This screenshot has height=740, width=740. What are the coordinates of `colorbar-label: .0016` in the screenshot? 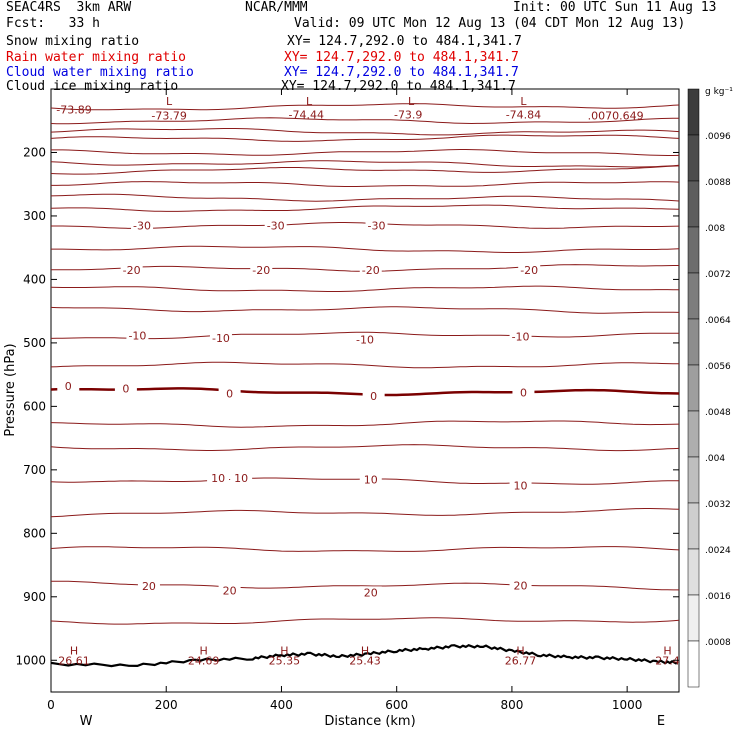 It's located at (718, 597).